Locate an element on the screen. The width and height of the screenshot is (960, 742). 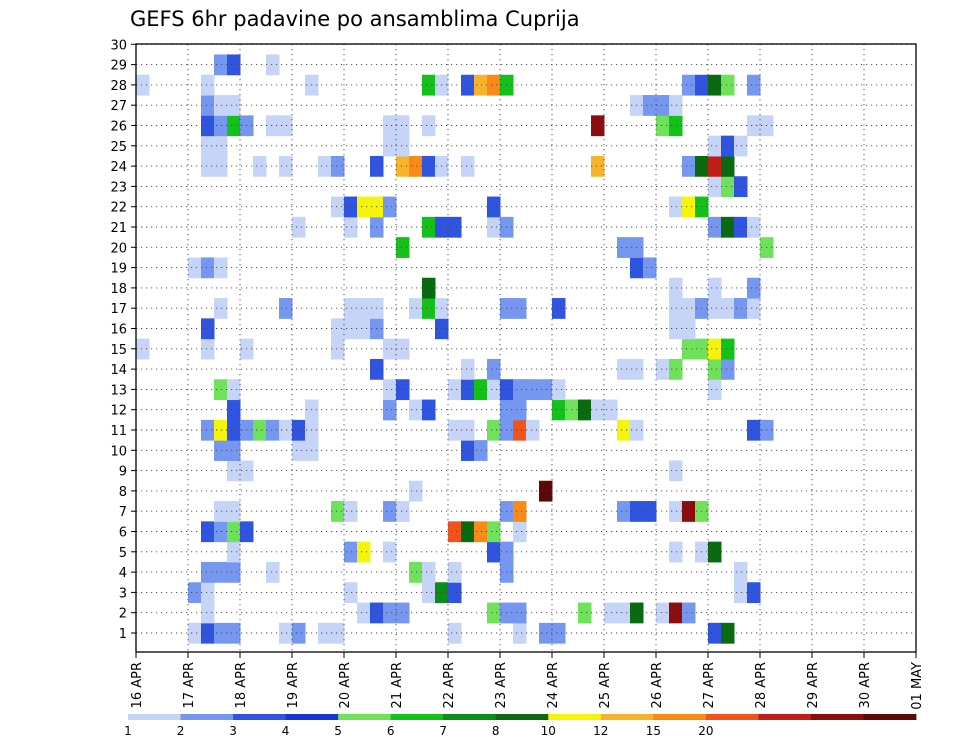
y-tick-label: 7 is located at coordinates (123, 512).